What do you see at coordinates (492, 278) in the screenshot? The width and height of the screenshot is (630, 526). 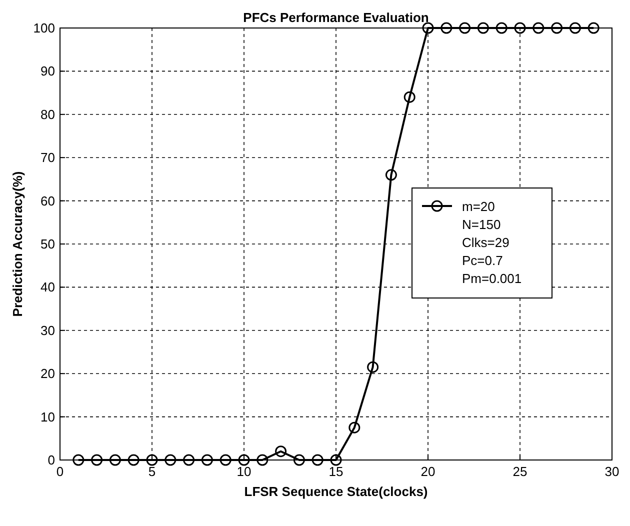 I see `annotation: Pm=0.001` at bounding box center [492, 278].